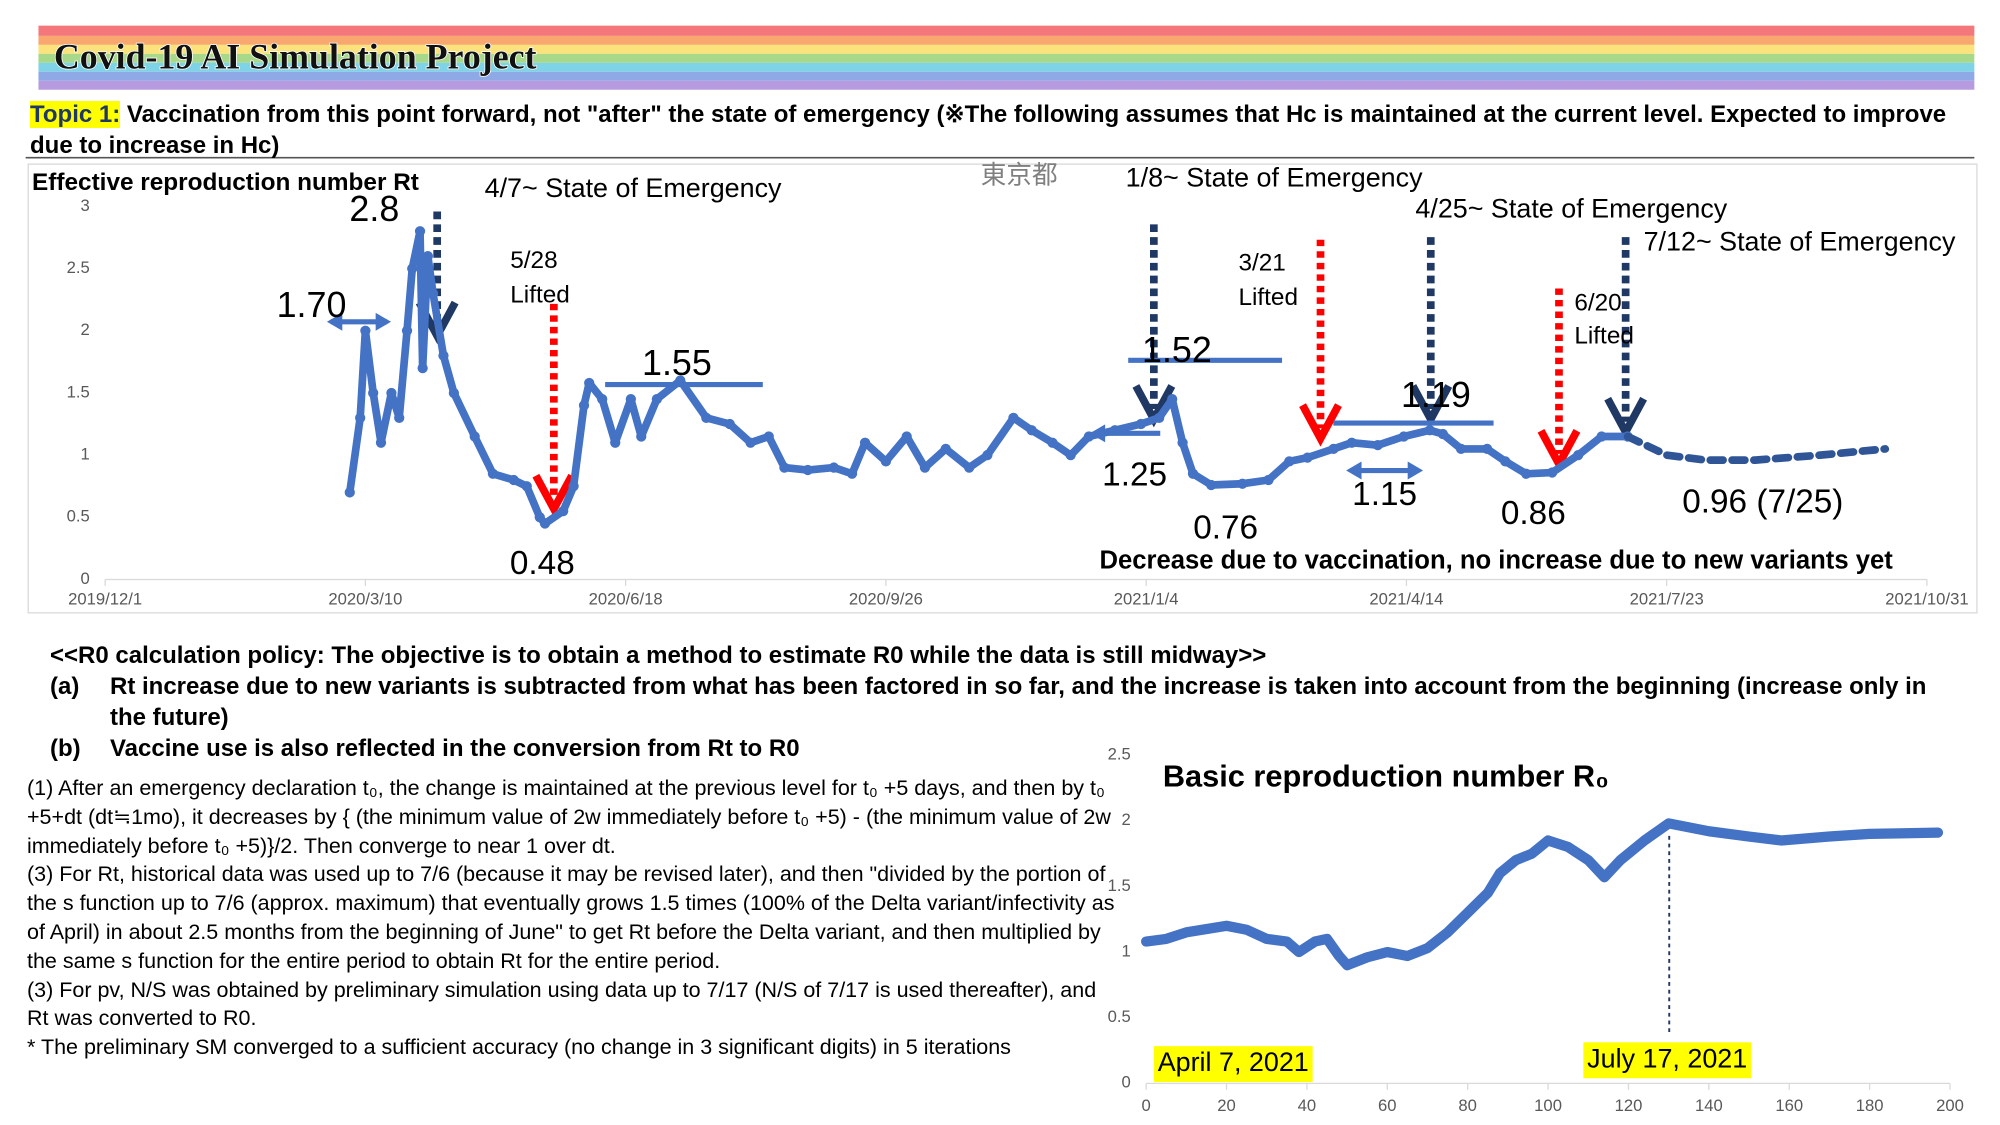 Image resolution: width=2000 pixels, height=1125 pixels. I want to click on annotation: 0.76, so click(1225, 527).